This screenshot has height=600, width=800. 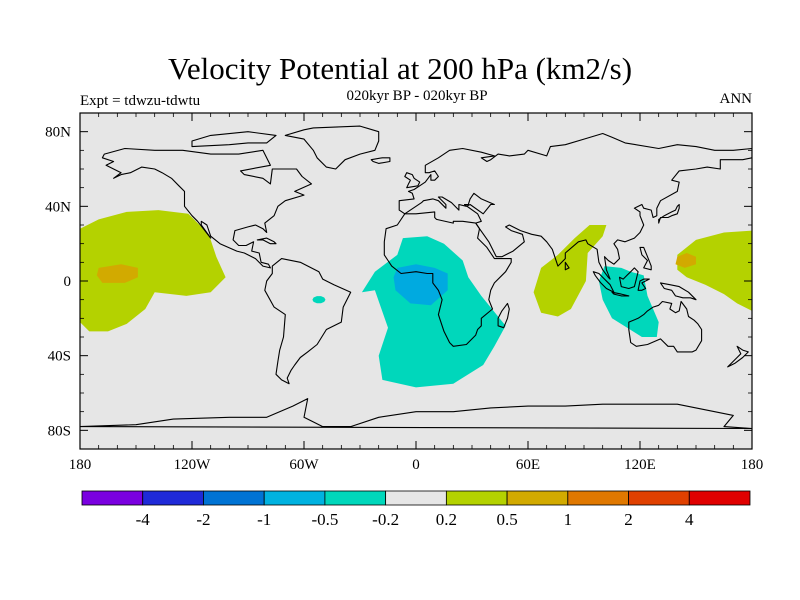 I want to click on x-tick-label: 60W, so click(x=304, y=465).